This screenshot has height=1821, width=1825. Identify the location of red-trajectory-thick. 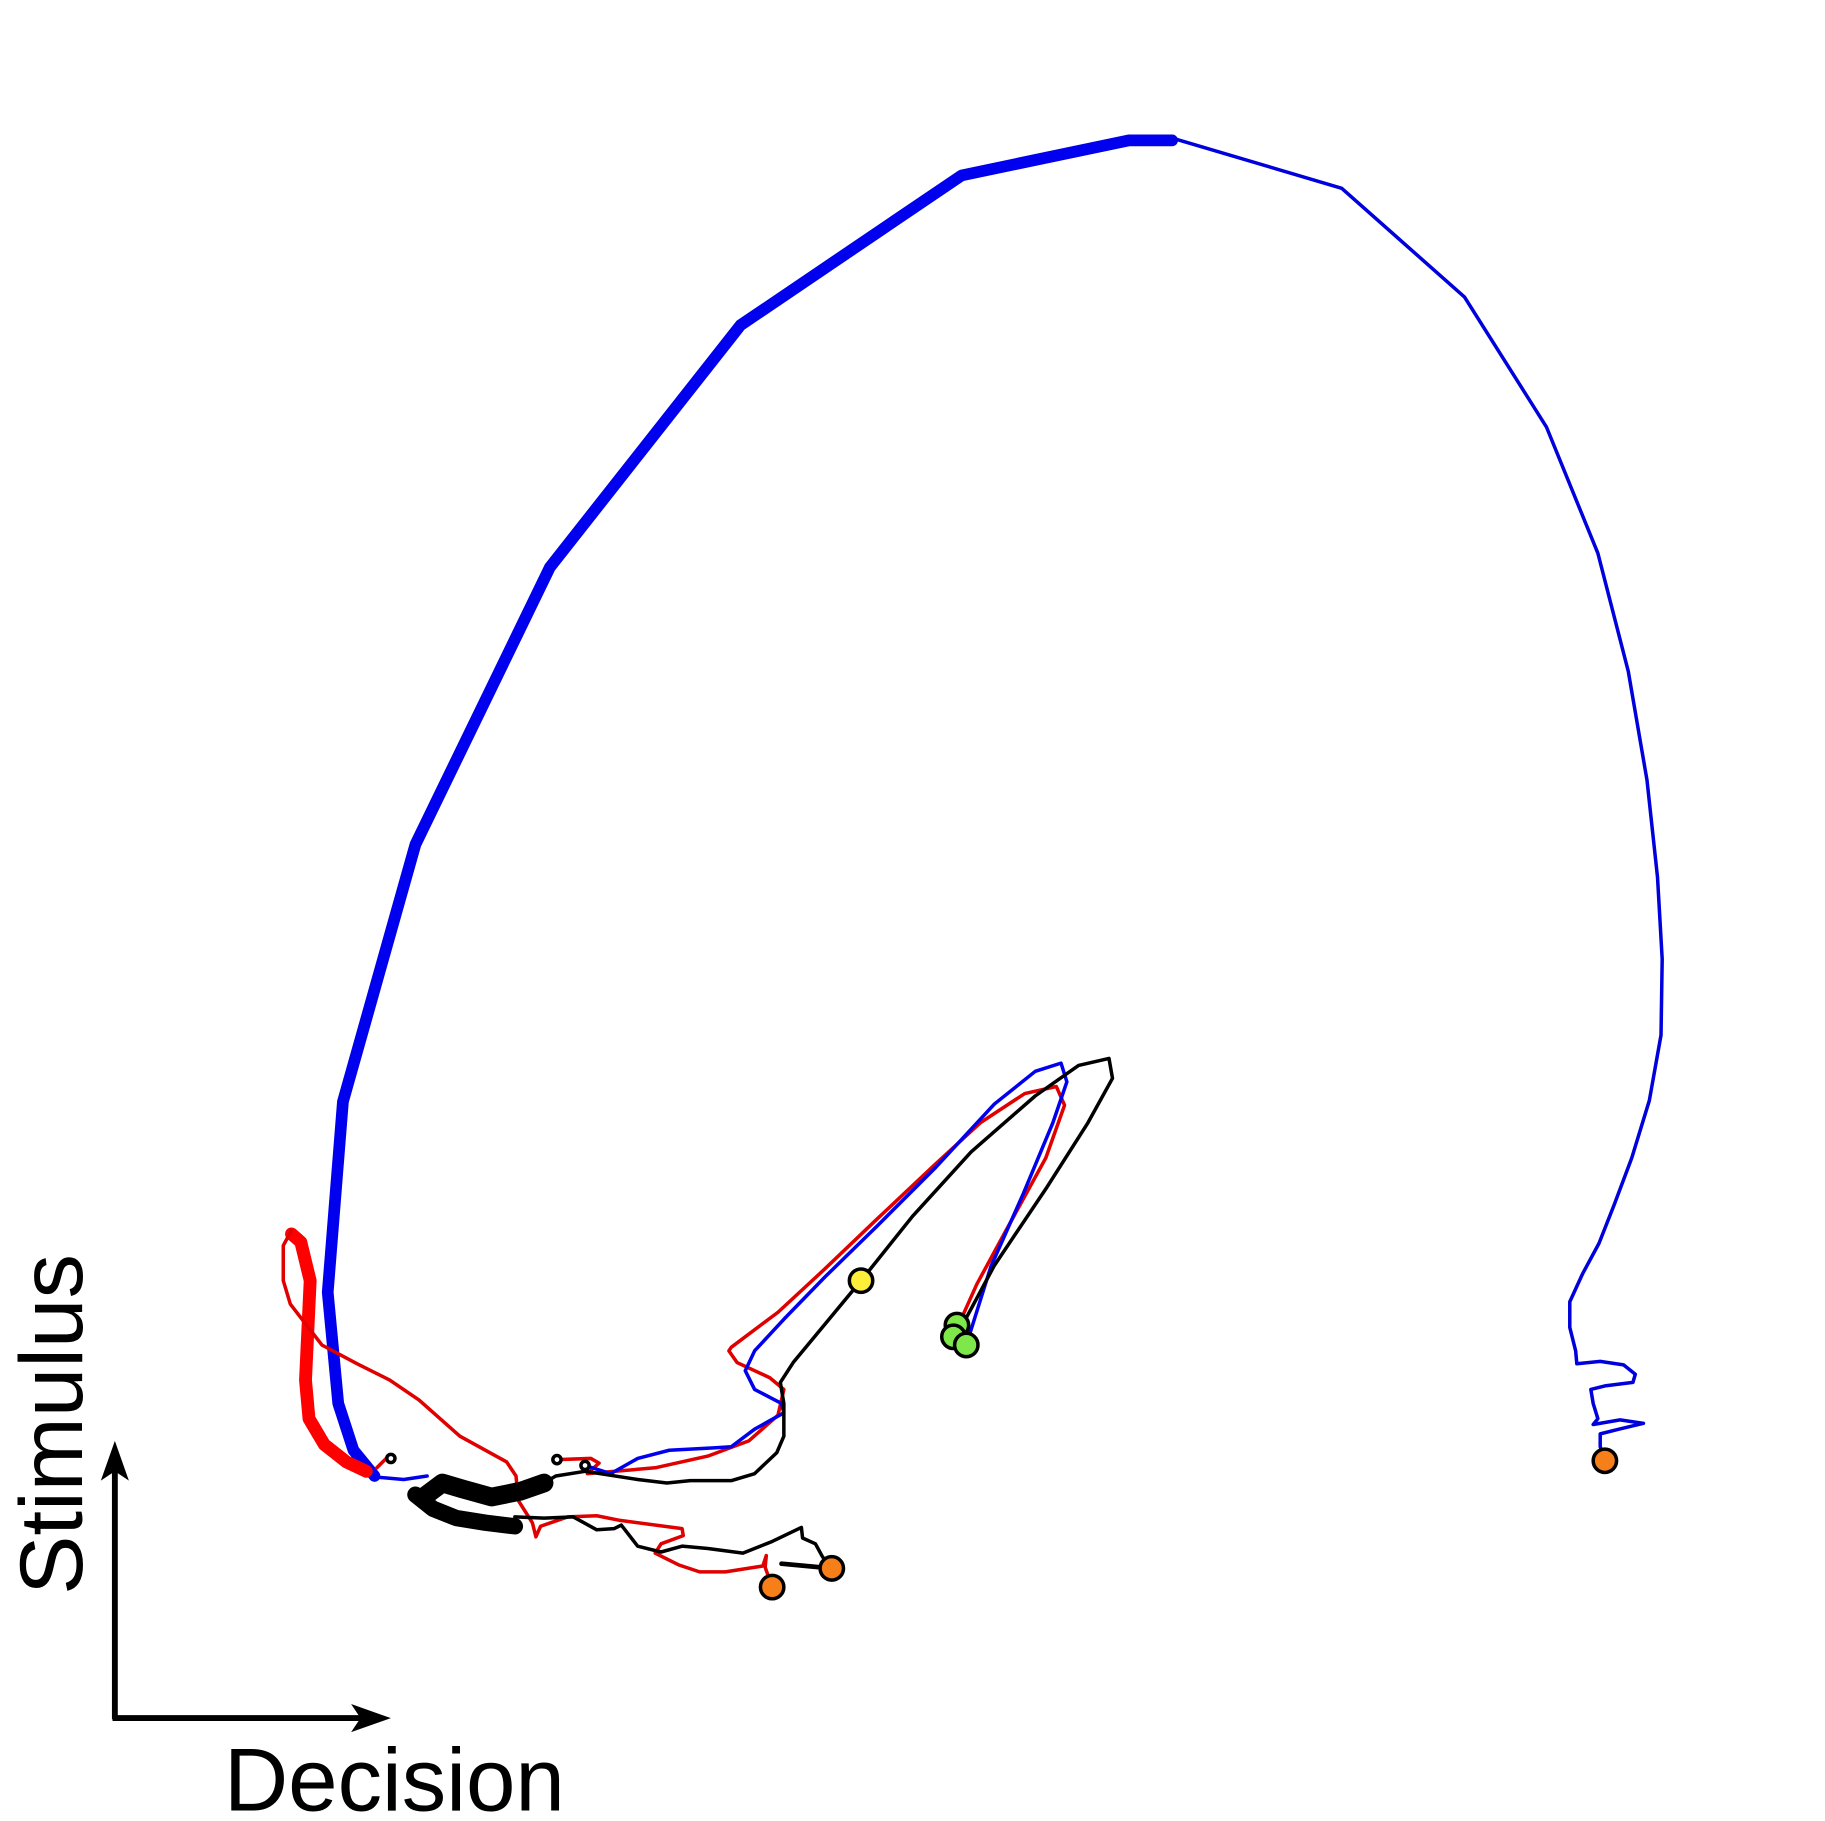
(329, 1352).